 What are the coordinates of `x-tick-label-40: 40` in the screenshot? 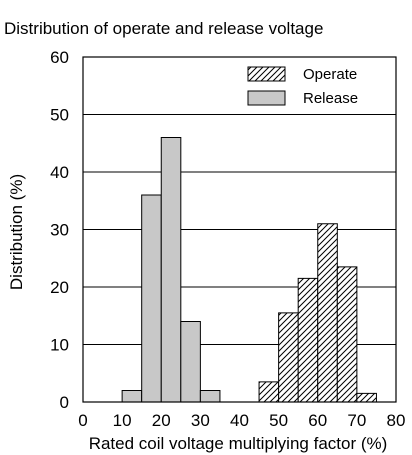 It's located at (239, 420).